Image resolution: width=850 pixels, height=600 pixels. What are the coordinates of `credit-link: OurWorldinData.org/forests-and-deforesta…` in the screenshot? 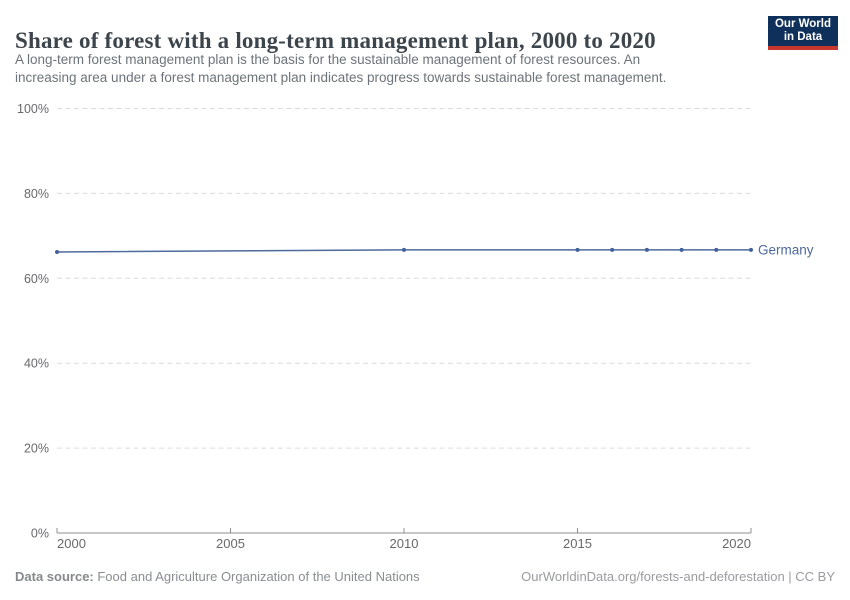 It's located at (678, 576).